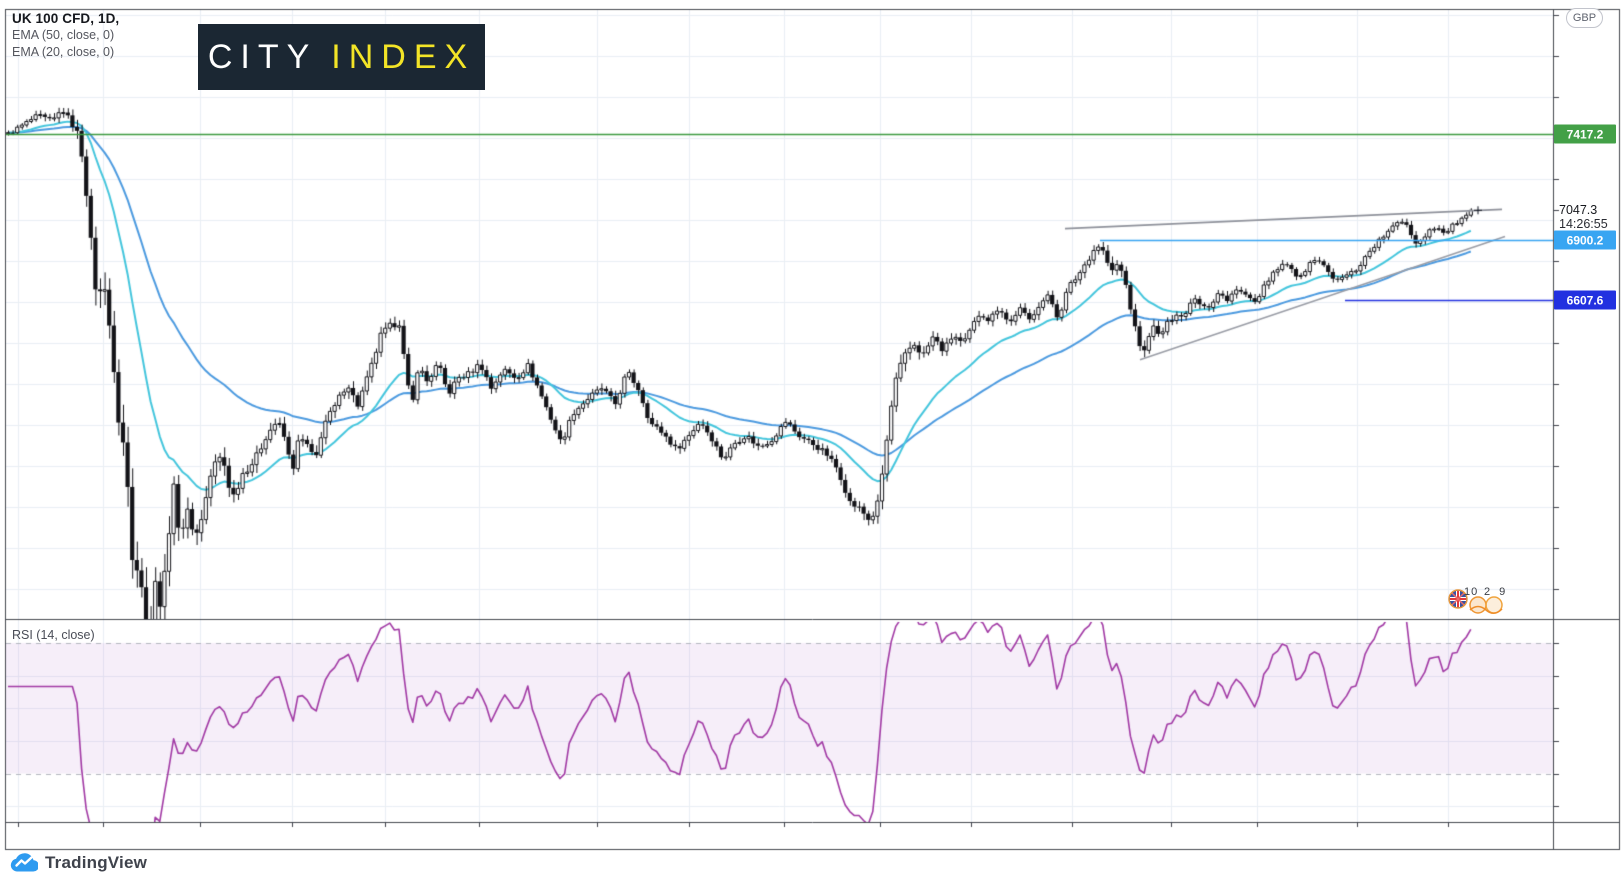 This screenshot has width=1622, height=889. What do you see at coordinates (262, 56) in the screenshot?
I see `city-index-logo-city: CITY` at bounding box center [262, 56].